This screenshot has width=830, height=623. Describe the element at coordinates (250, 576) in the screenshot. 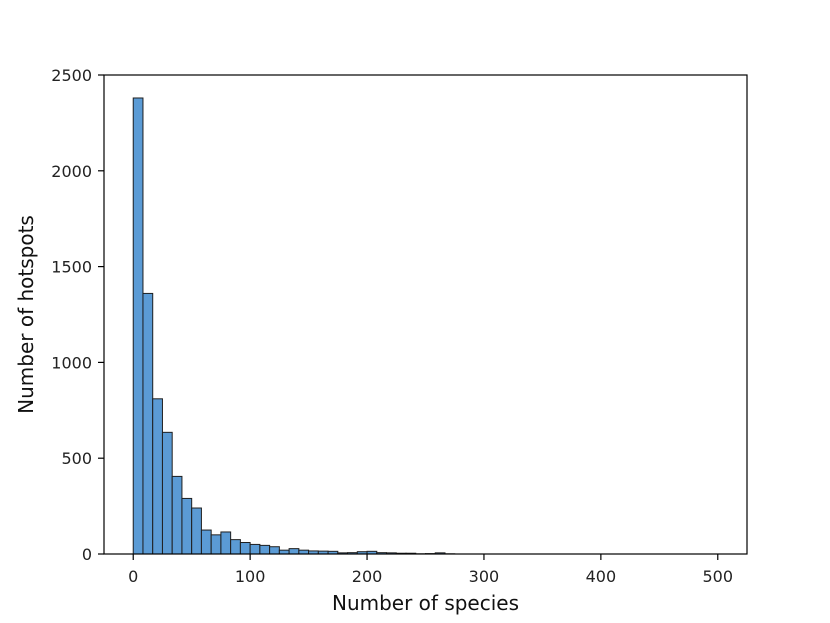

I see `x-tick-label: 100` at that location.